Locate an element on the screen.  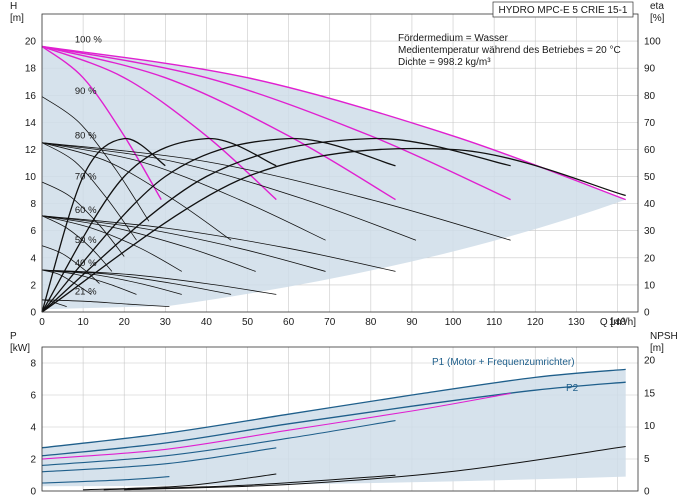
x-tick-label: 90 is located at coordinates (412, 322).